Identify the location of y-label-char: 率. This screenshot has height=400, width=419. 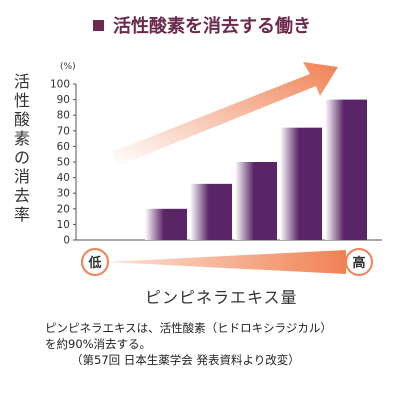
(21, 214).